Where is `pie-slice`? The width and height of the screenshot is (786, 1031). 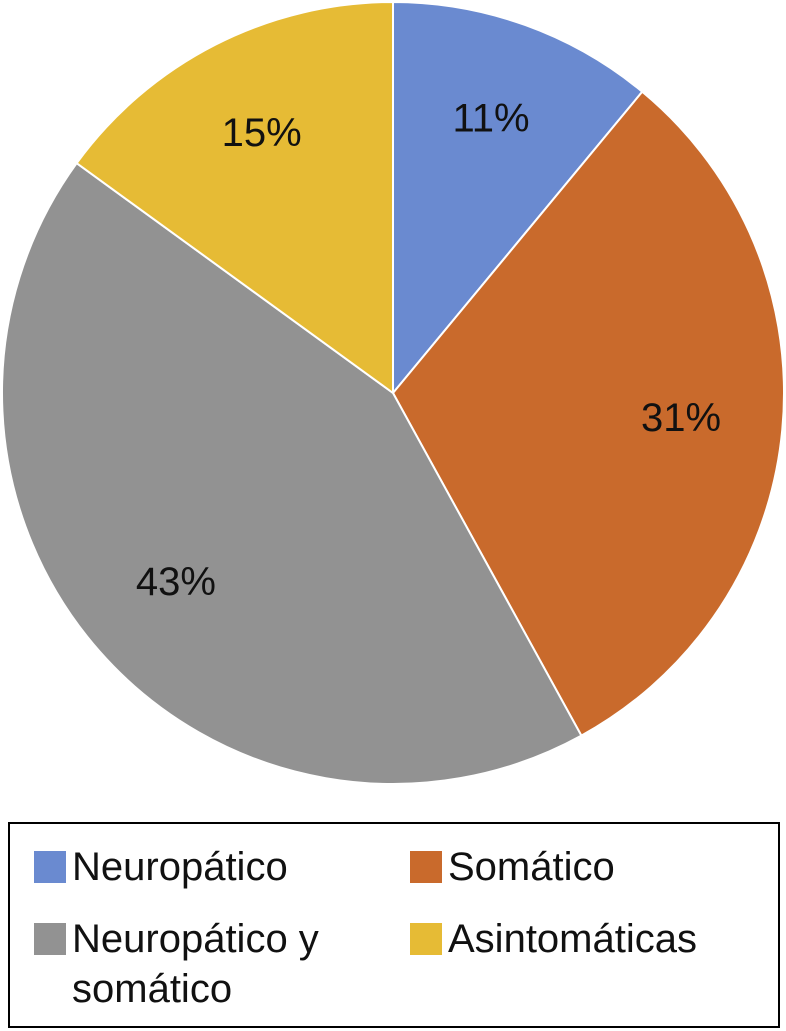 pie-slice is located at coordinates (518, 198).